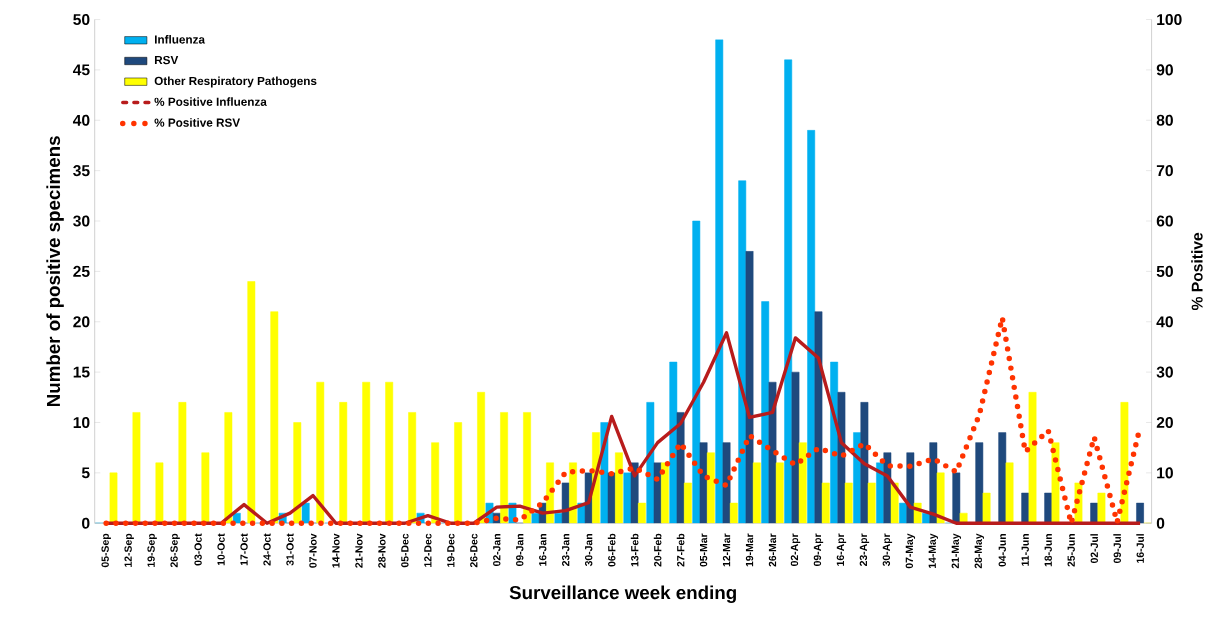 The image size is (1207, 635). What do you see at coordinates (81, 171) in the screenshot?
I see `y-tick-label: 35` at bounding box center [81, 171].